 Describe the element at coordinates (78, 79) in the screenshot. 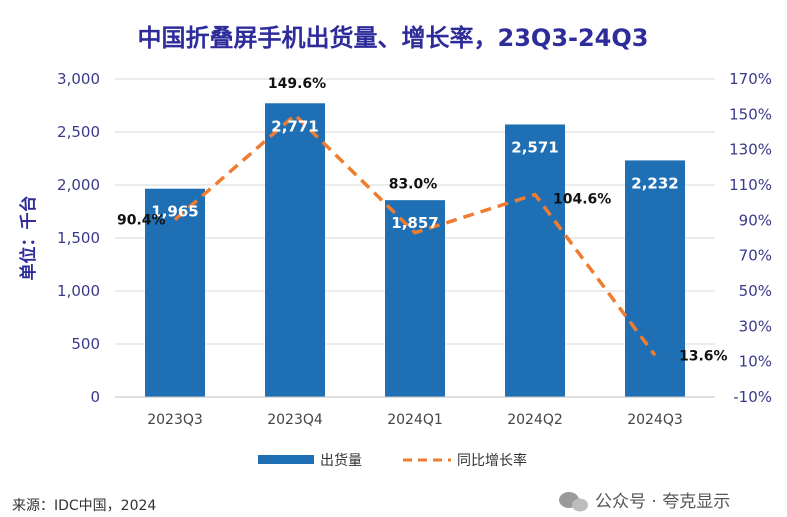

I see `y-tick-label: 3,000` at that location.